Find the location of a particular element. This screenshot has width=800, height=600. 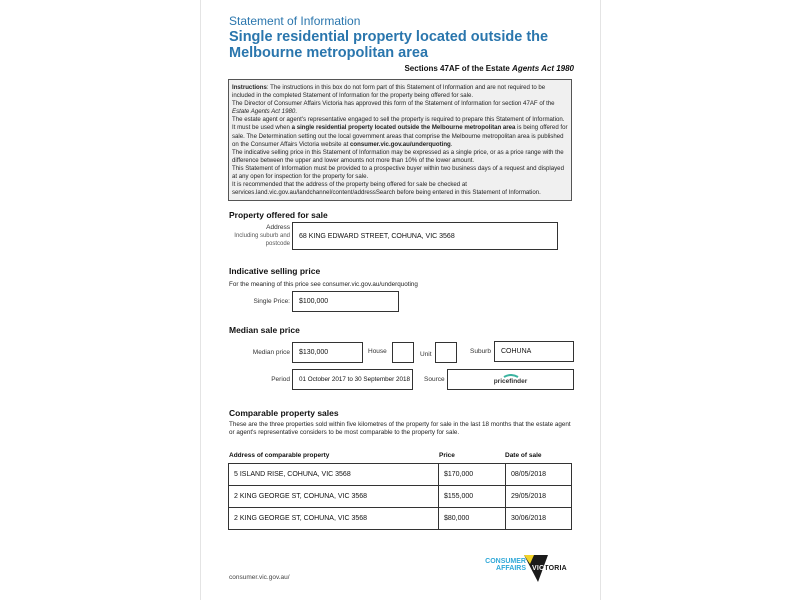

sections-text: Sections 47AF of the Estate is located at coordinates (458, 68).